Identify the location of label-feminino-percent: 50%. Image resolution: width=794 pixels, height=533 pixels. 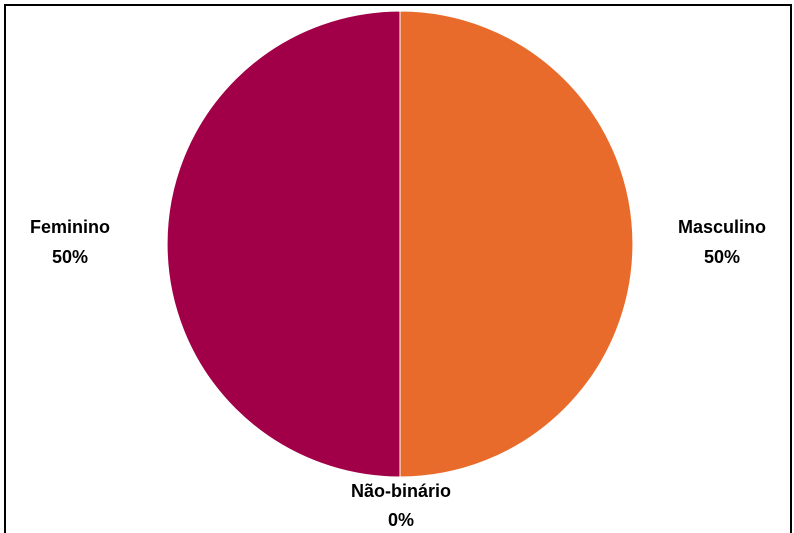
(70, 257).